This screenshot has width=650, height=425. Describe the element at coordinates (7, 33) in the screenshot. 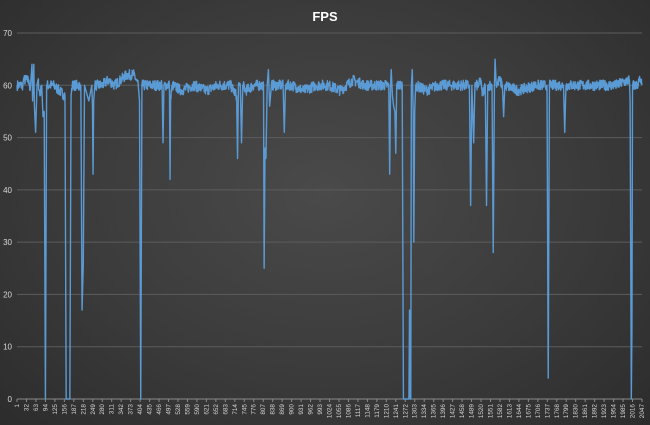

I see `y-tick-label: 70` at that location.